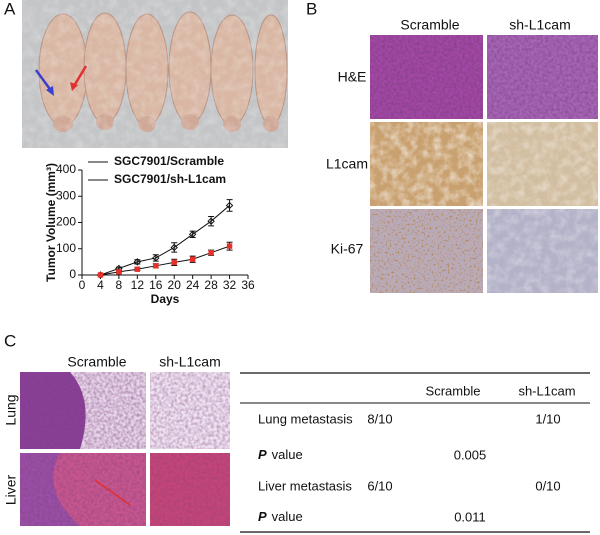 The image size is (600, 535). Describe the element at coordinates (547, 418) in the screenshot. I see `table-cell: 1/10` at that location.